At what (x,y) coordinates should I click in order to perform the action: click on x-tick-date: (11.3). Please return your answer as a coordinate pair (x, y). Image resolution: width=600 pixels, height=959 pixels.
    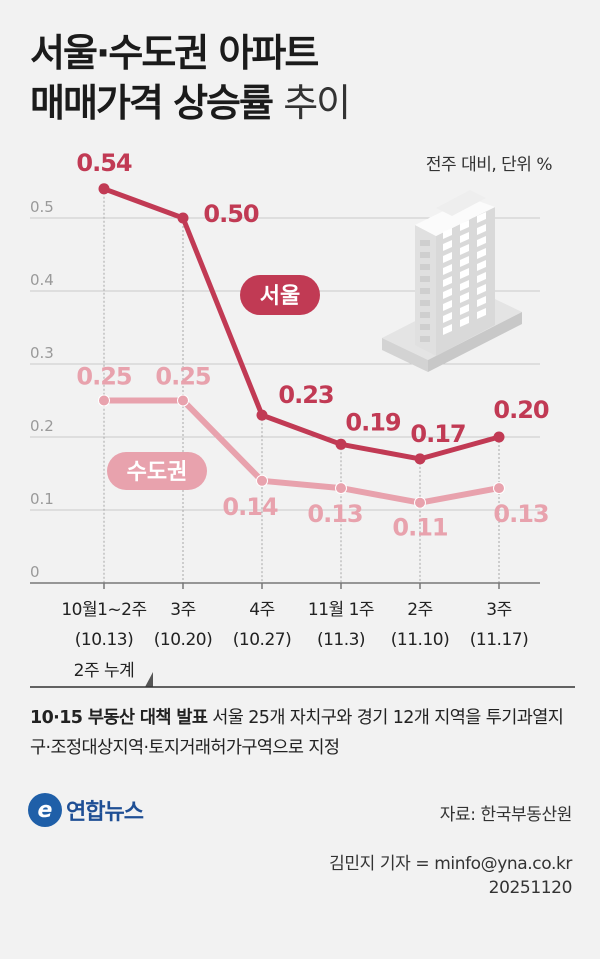
    Looking at the image, I should click on (341, 640).